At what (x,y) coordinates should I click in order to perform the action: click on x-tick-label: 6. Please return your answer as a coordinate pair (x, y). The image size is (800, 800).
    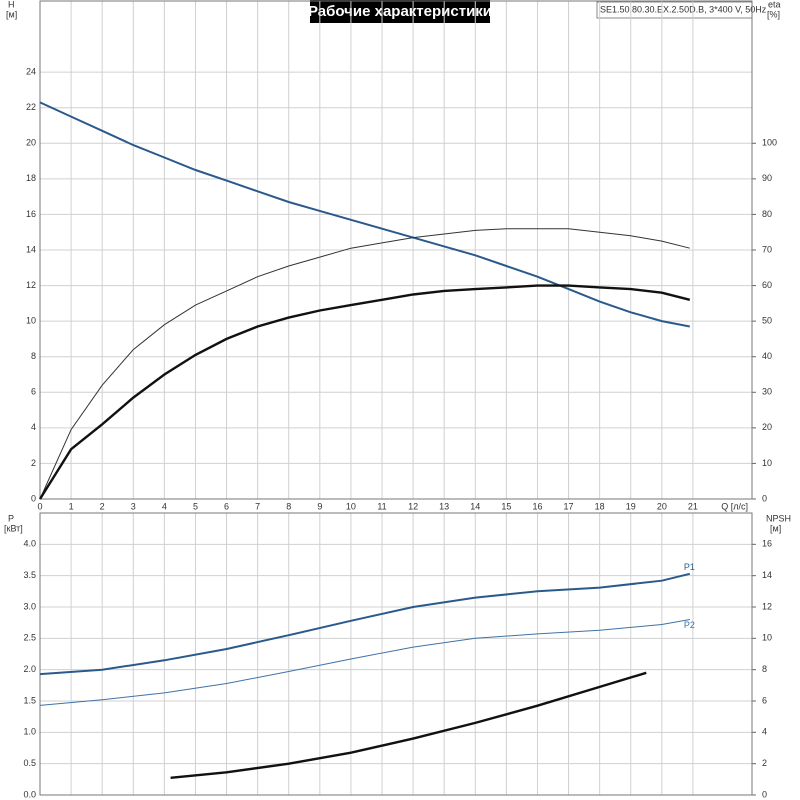
    Looking at the image, I should click on (226, 506).